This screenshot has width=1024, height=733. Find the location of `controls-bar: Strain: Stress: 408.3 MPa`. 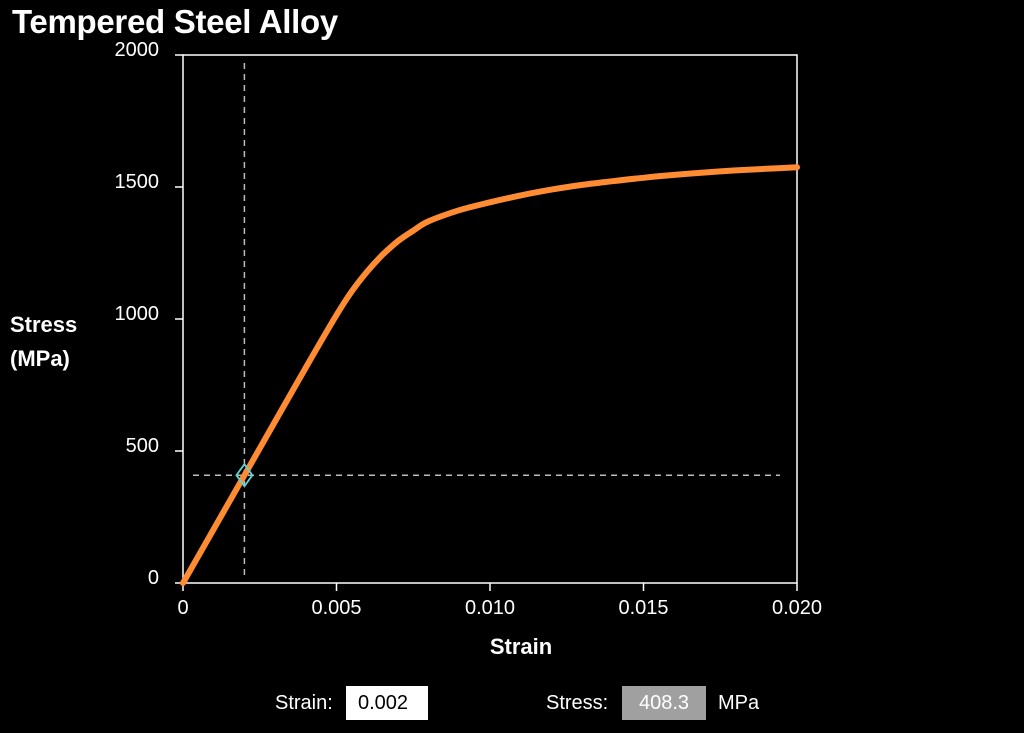

controls-bar: Strain: Stress: 408.3 MPa is located at coordinates (512, 704).